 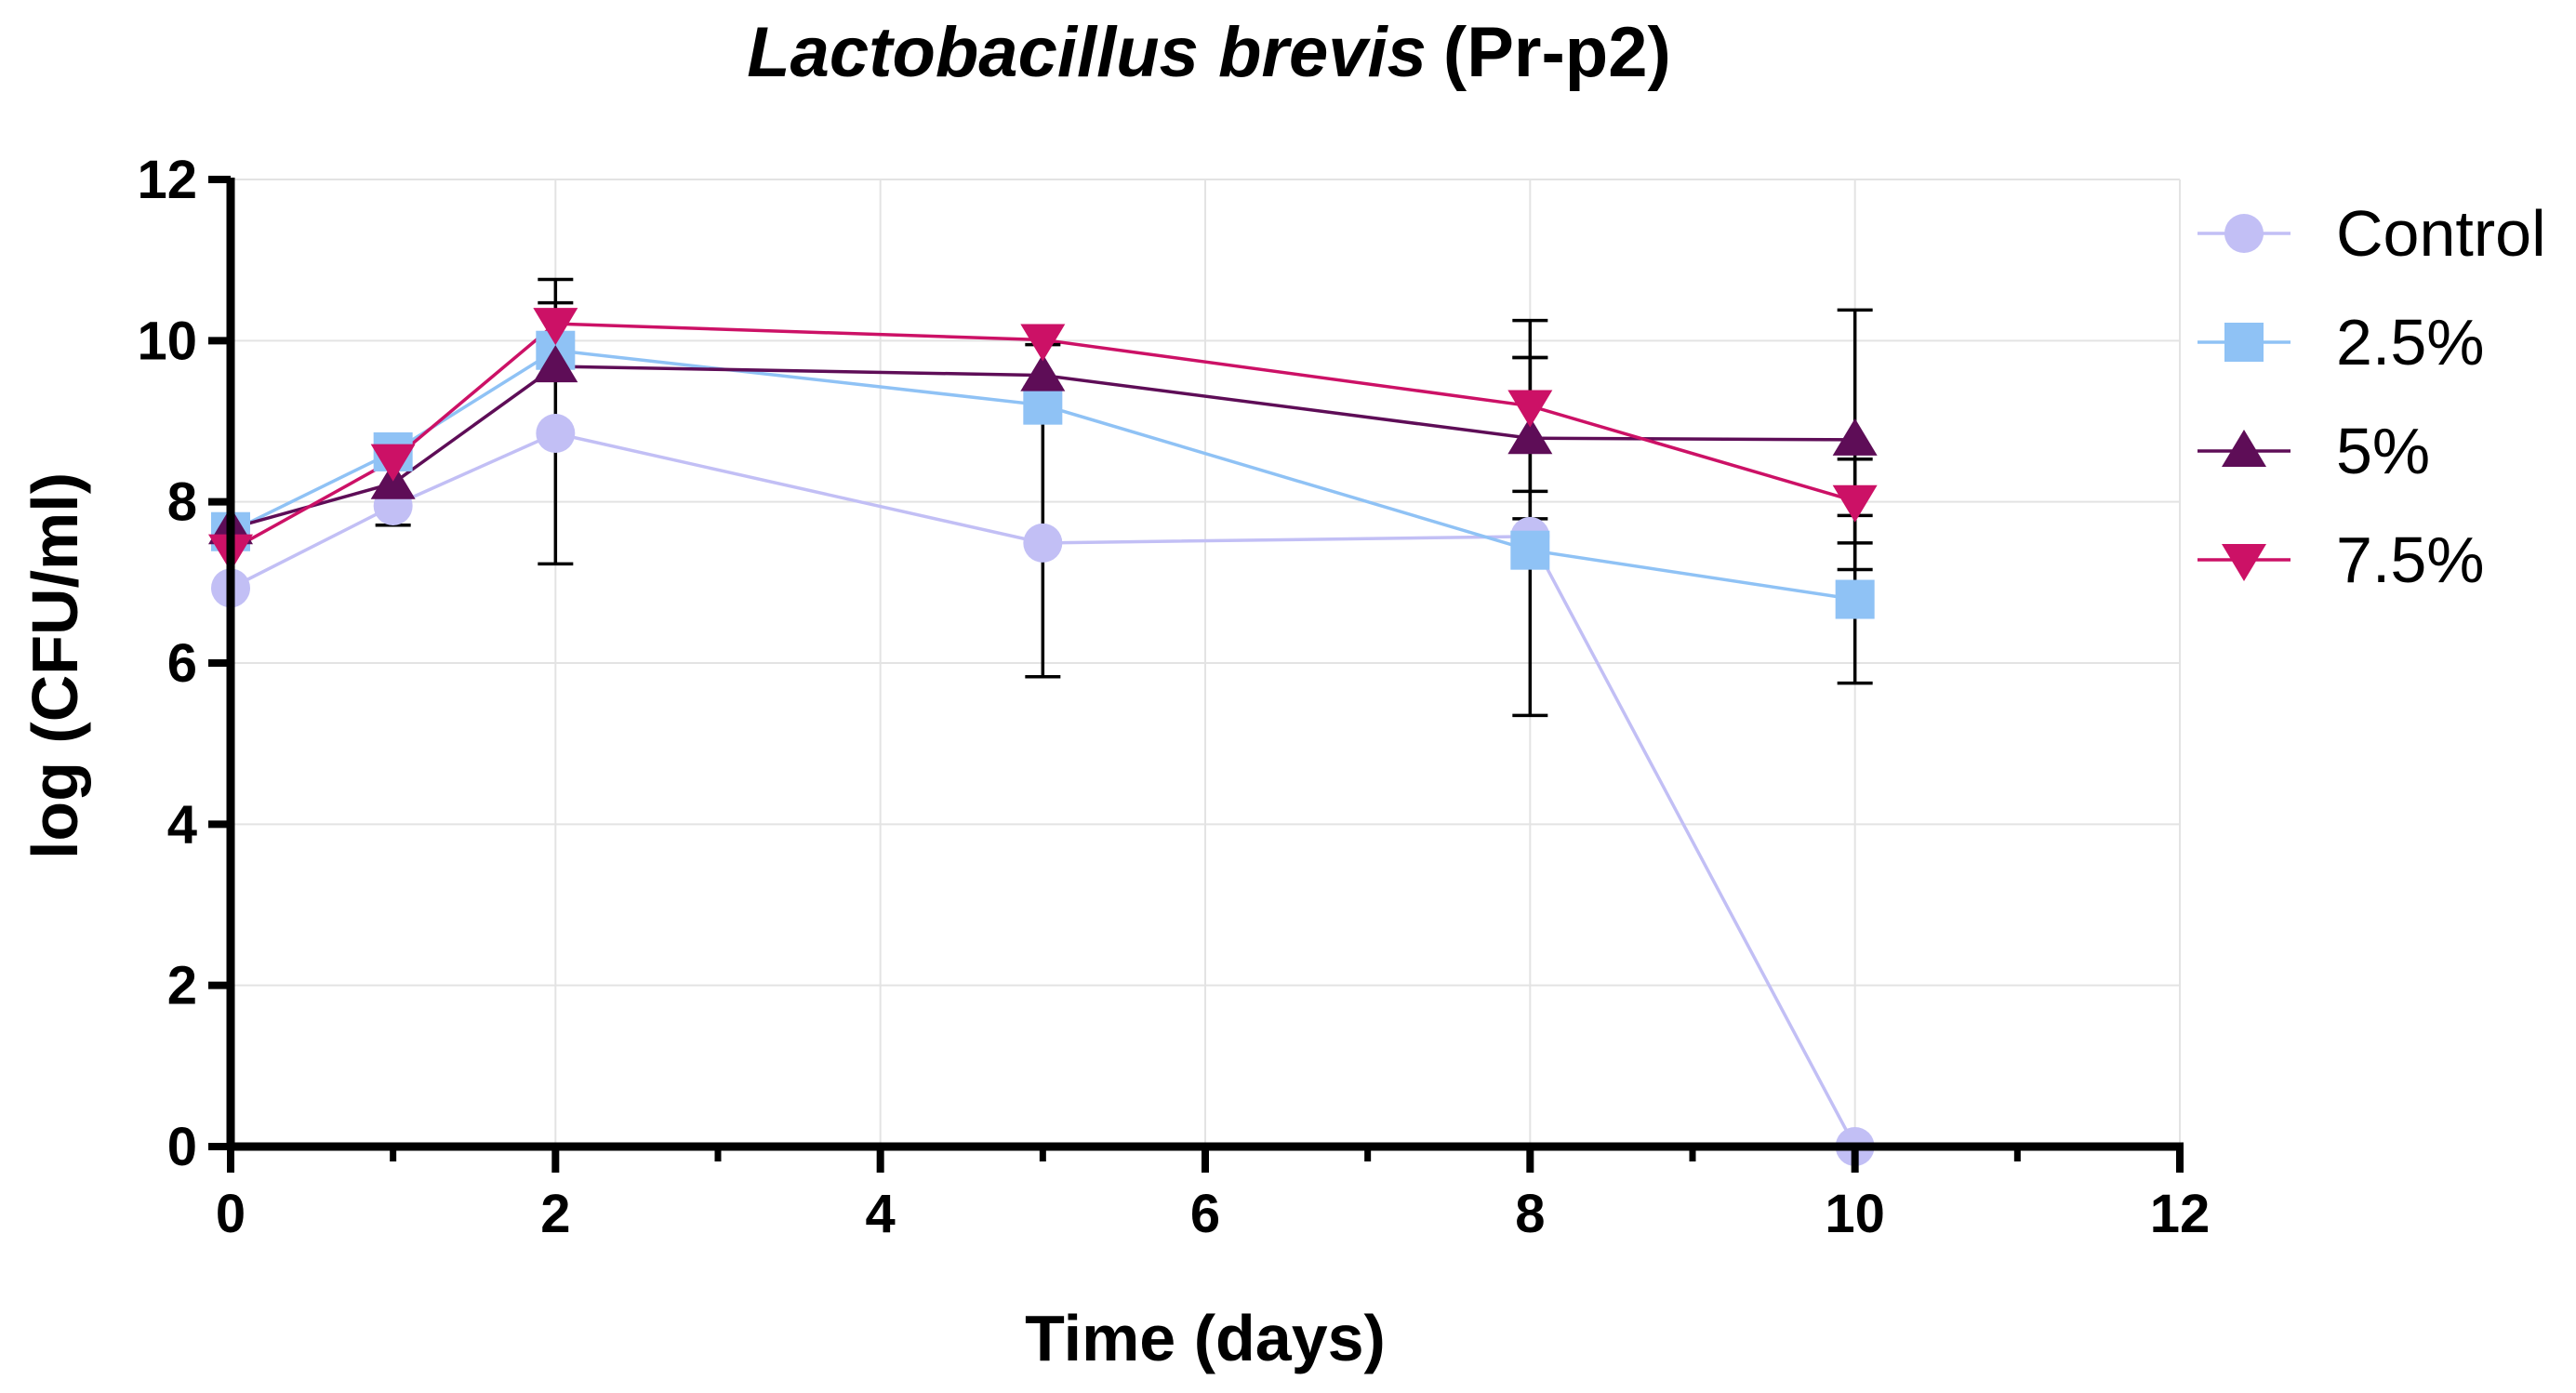 I want to click on x-tick-label-2: 2, so click(x=555, y=1214).